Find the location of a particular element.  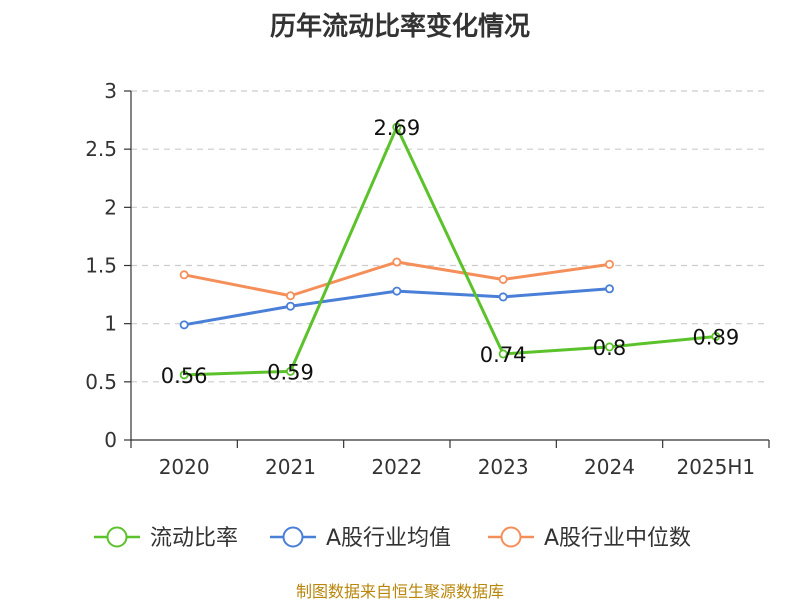

y-tick-label: 2.5 is located at coordinates (101, 149).